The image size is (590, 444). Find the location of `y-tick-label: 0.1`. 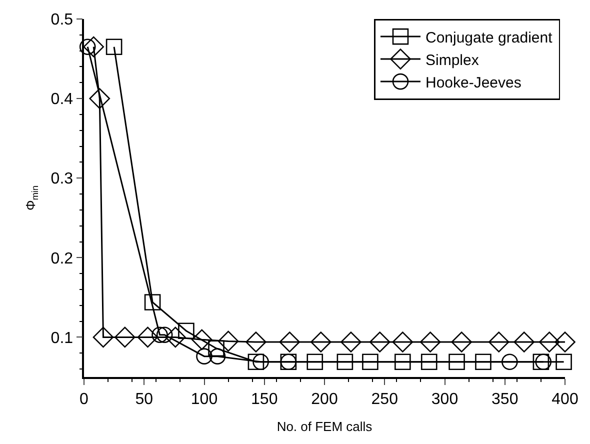

y-tick-label: 0.1 is located at coordinates (62, 338).